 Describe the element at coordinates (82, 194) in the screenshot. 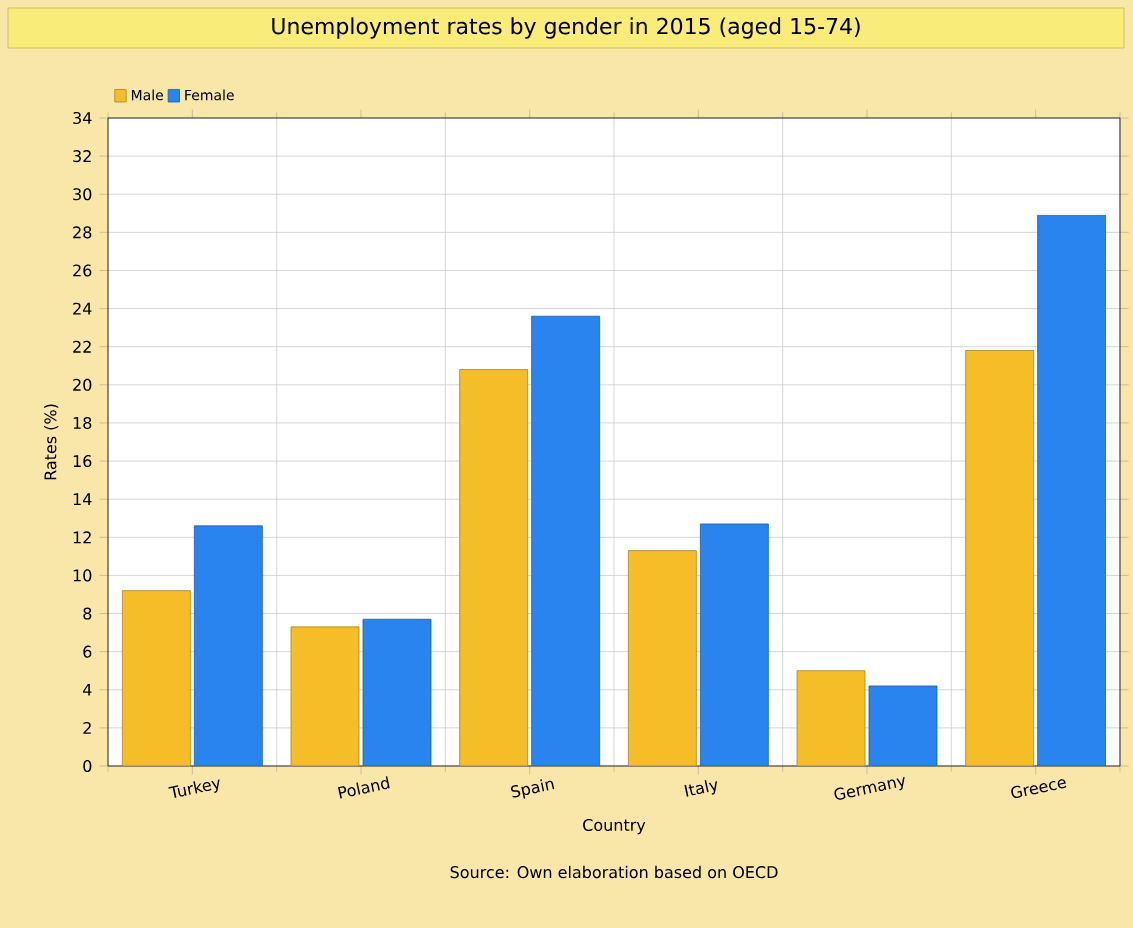

I see `y-tick-label: 30` at that location.